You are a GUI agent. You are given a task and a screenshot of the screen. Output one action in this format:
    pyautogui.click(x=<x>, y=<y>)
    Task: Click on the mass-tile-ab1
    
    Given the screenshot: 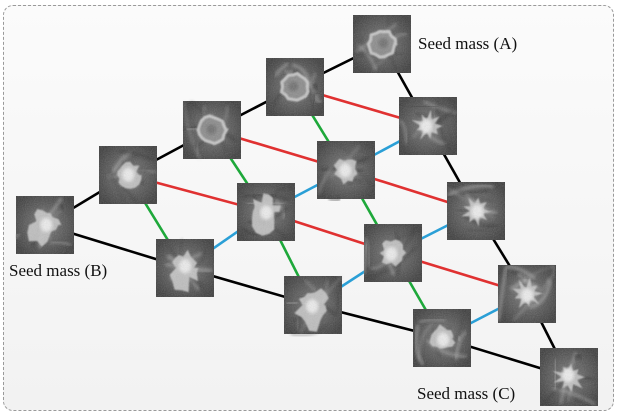 What is the action you would take?
    pyautogui.click(x=295, y=87)
    